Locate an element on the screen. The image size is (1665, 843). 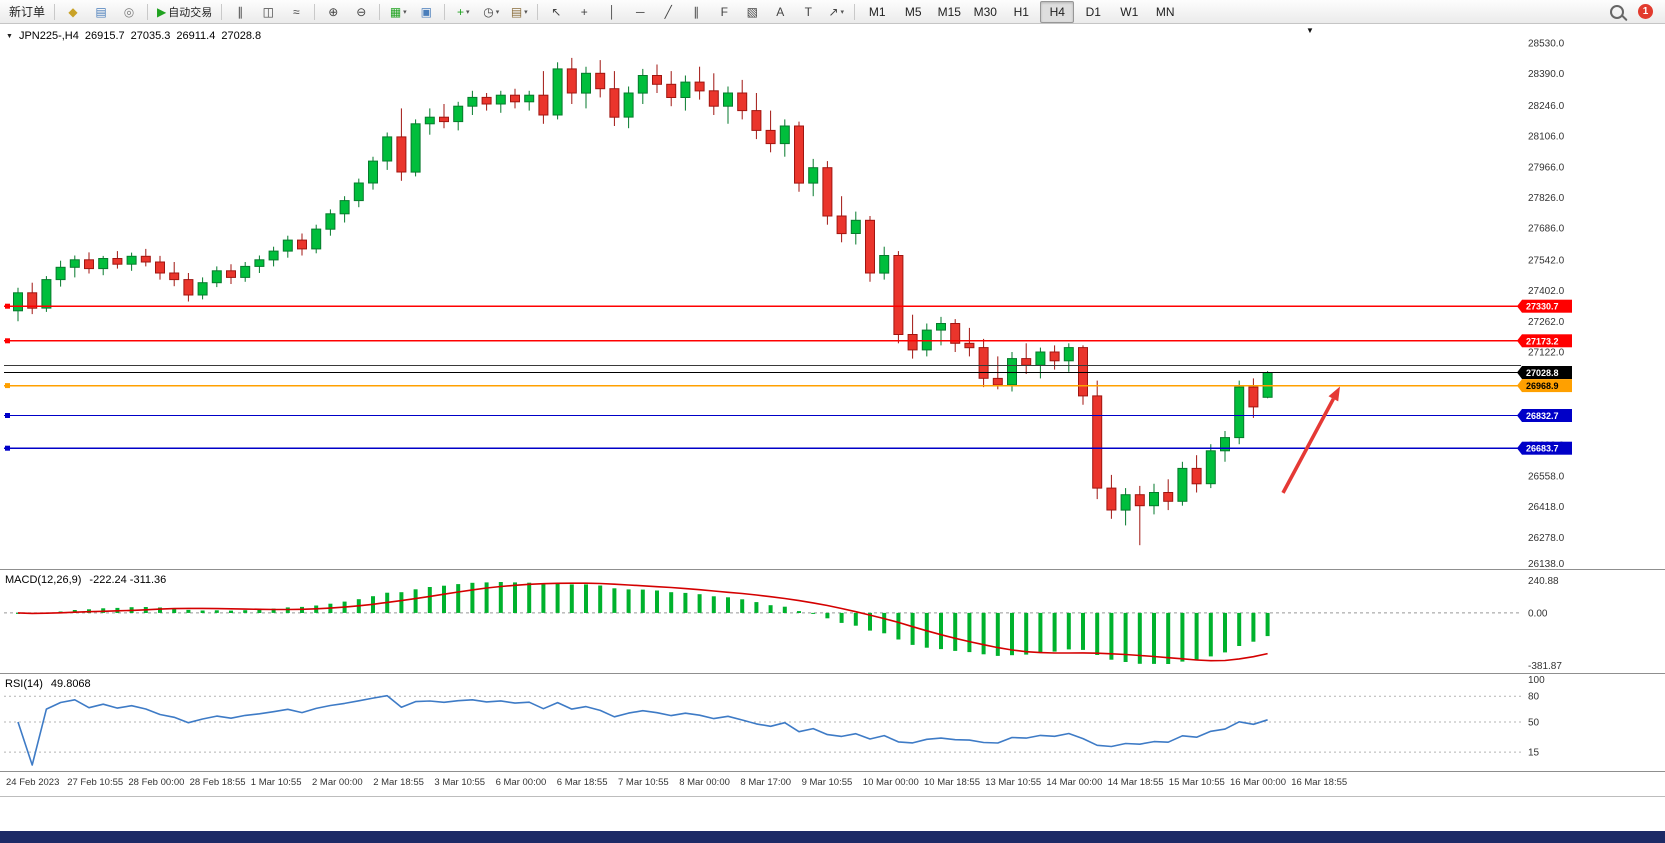
timeframe-m30: M30 is located at coordinates (985, 12).